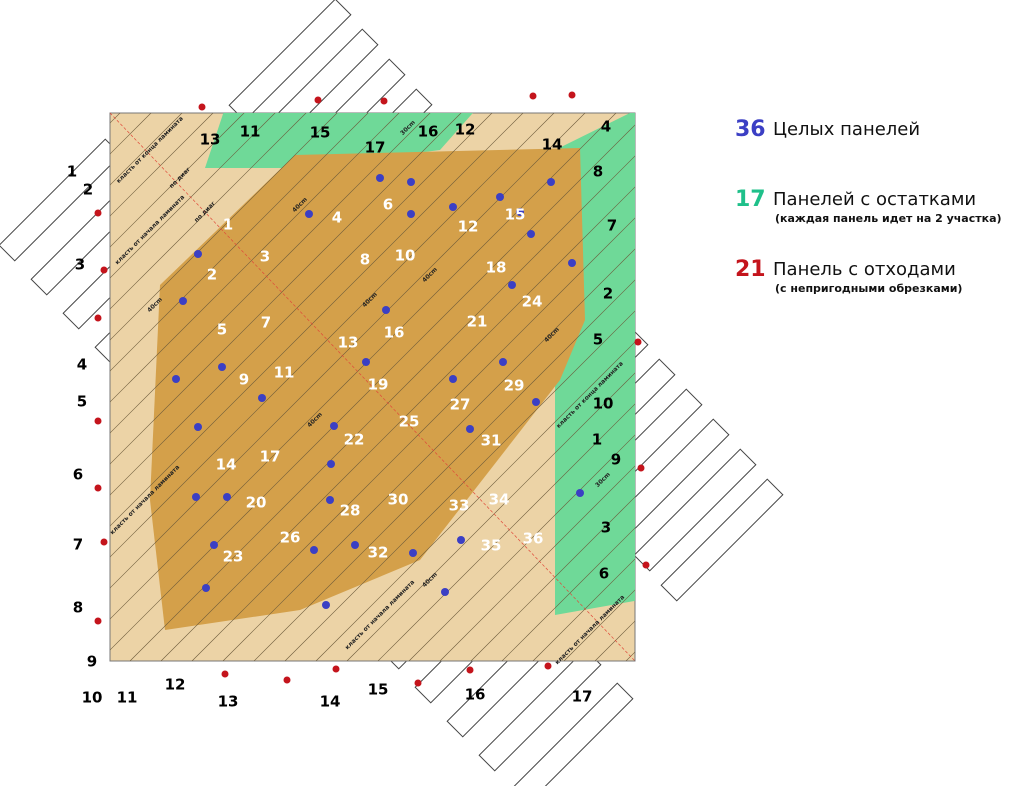 The width and height of the screenshot is (1024, 790). Describe the element at coordinates (78, 545) in the screenshot. I see `row-number: 7` at that location.